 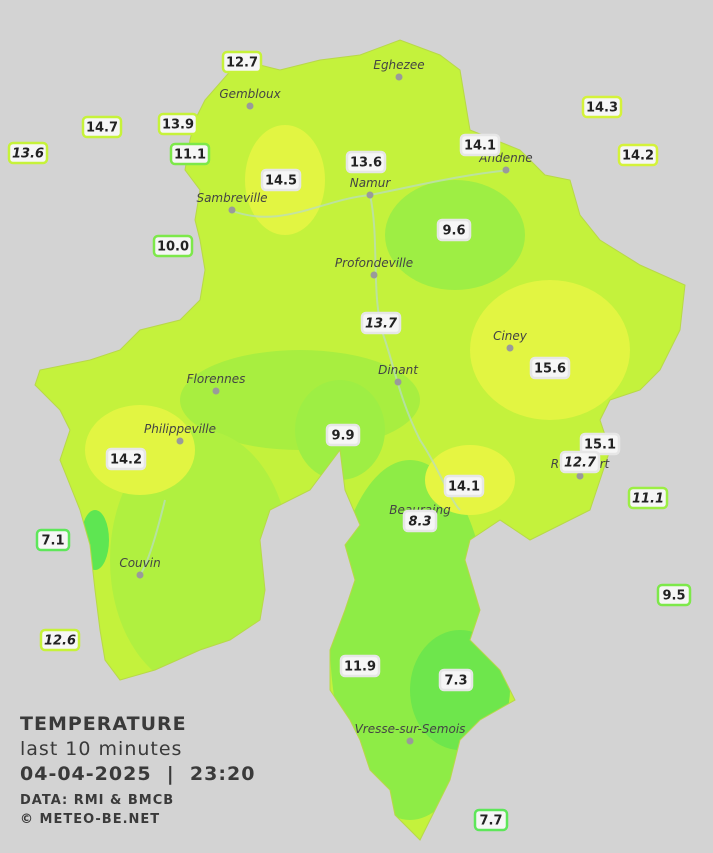 I want to click on station-temp: 9.6, so click(x=453, y=231).